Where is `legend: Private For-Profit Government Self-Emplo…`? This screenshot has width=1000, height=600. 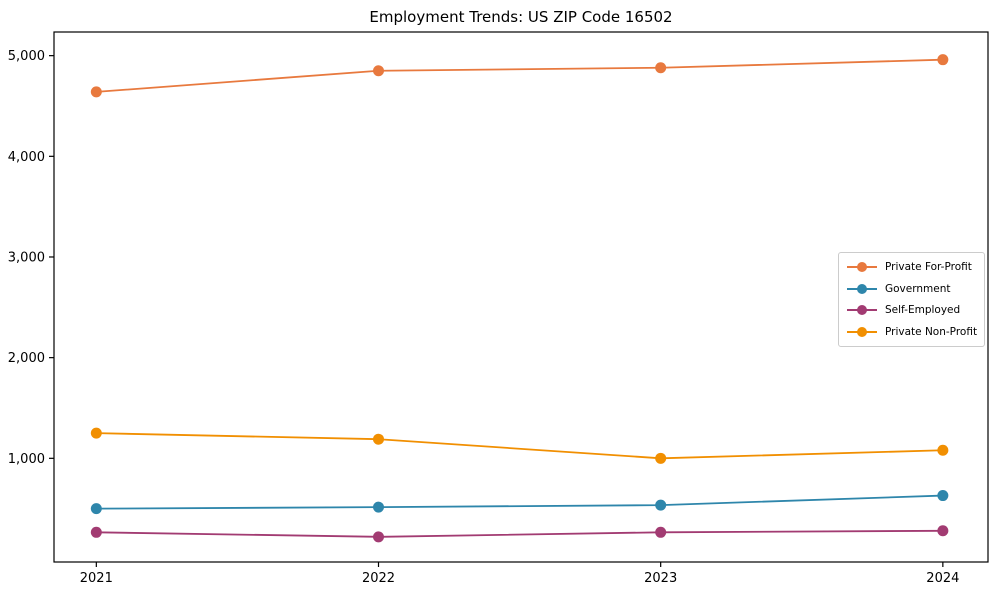
legend: Private For-Profit Government Self-Emplo… is located at coordinates (911, 299).